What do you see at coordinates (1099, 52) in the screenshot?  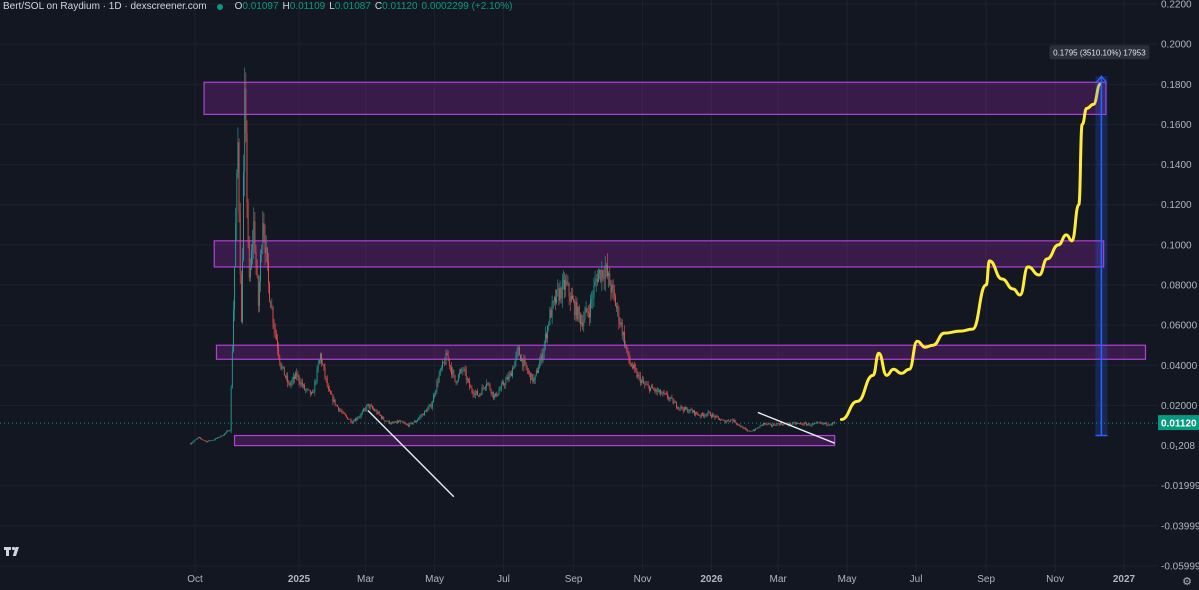 I see `measure-label-text: 0.1795 (3510.10%) 17953` at bounding box center [1099, 52].